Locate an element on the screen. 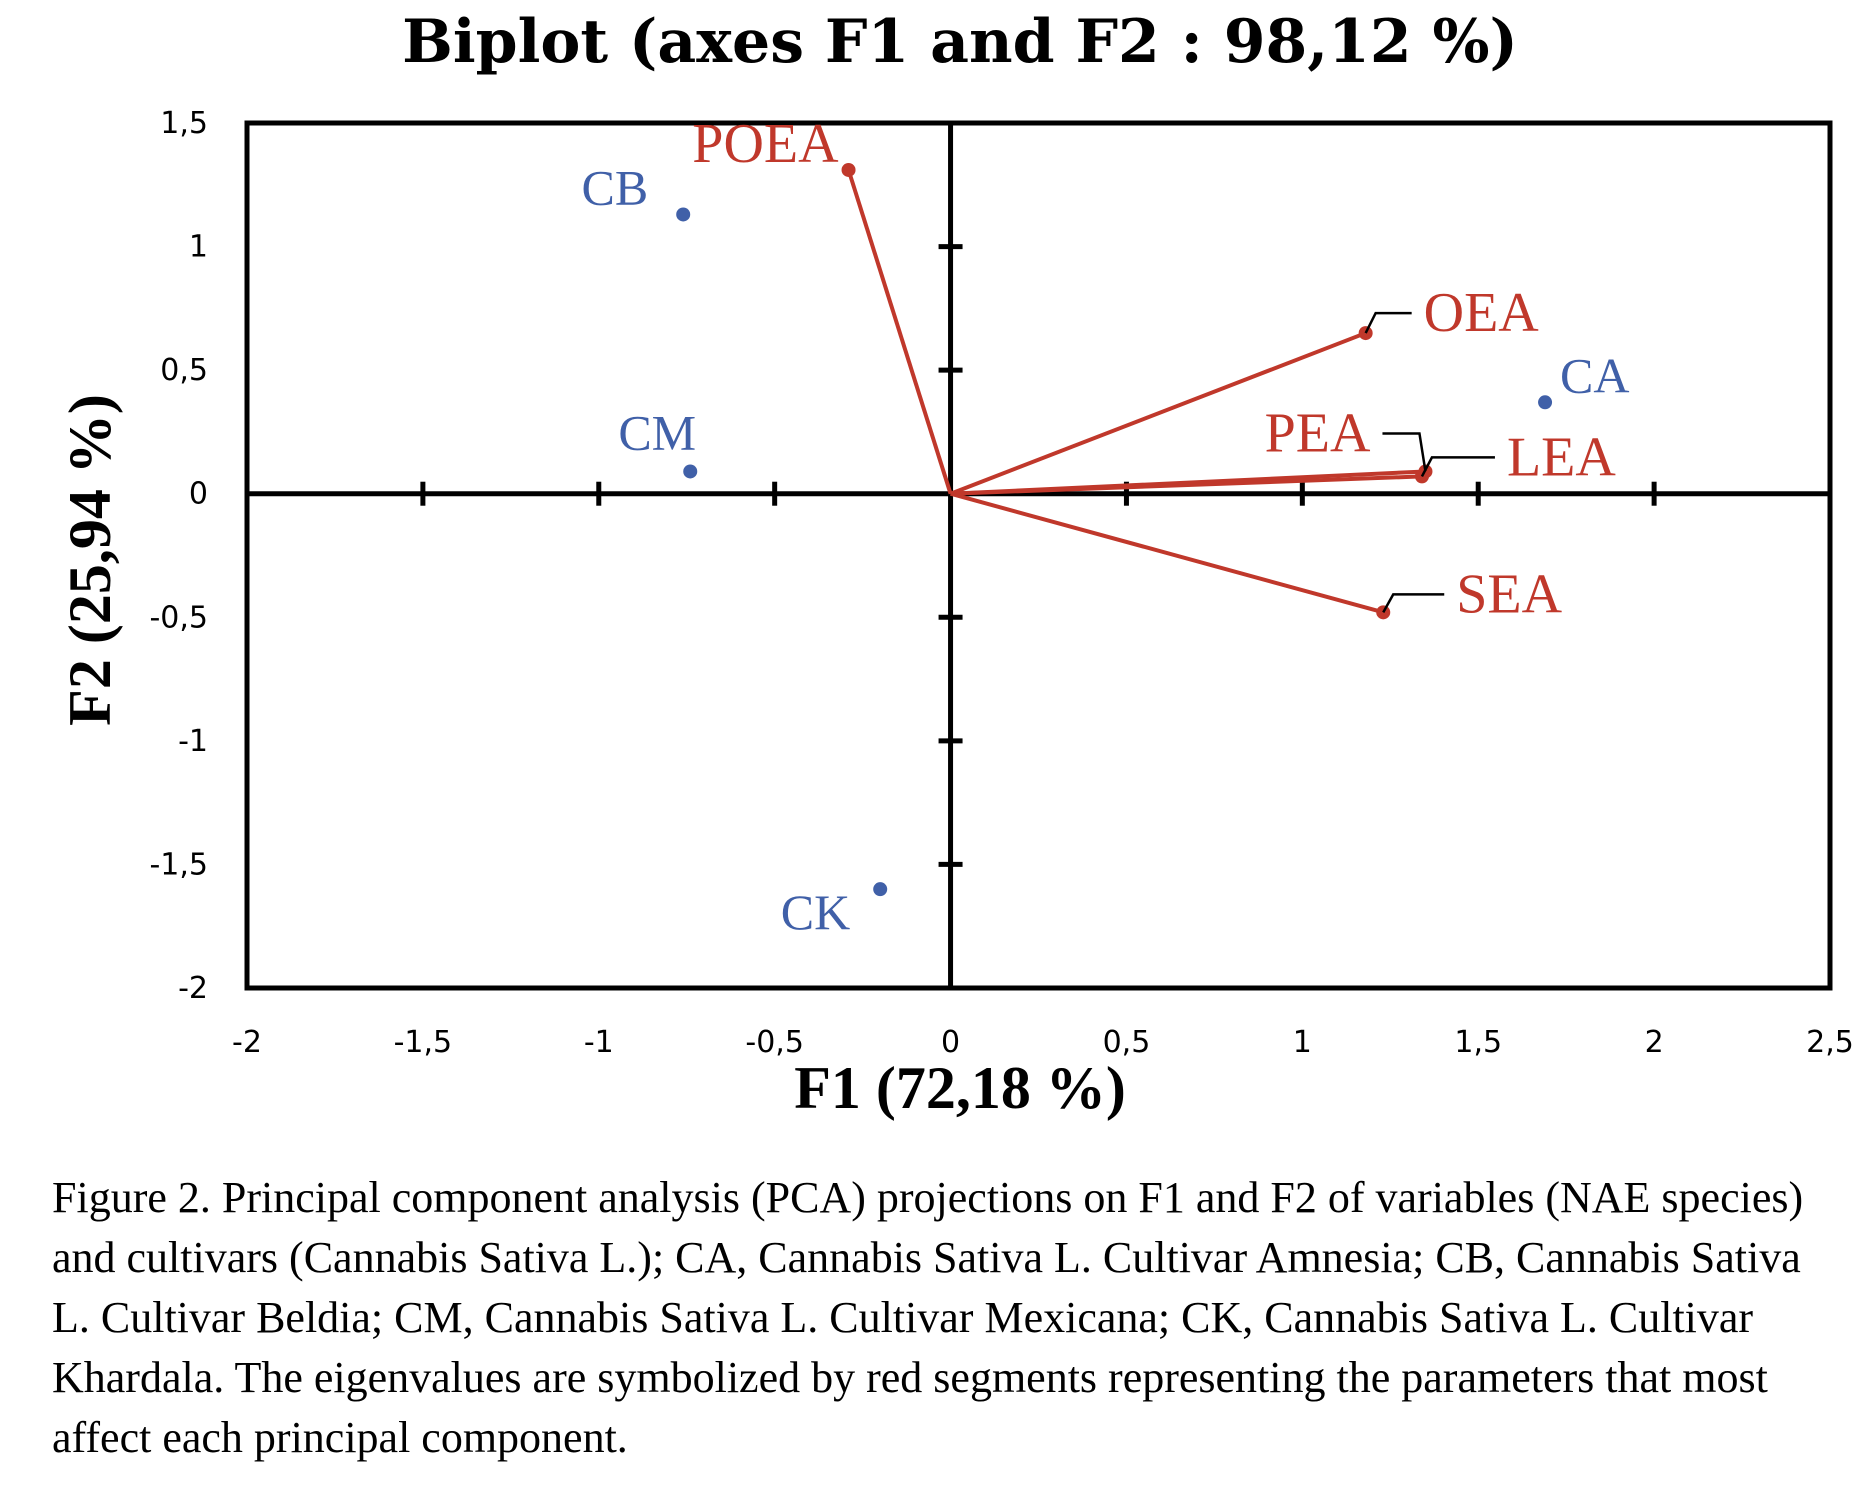 Image resolution: width=1864 pixels, height=1500 pixels. variable-label: OEA is located at coordinates (1482, 313).